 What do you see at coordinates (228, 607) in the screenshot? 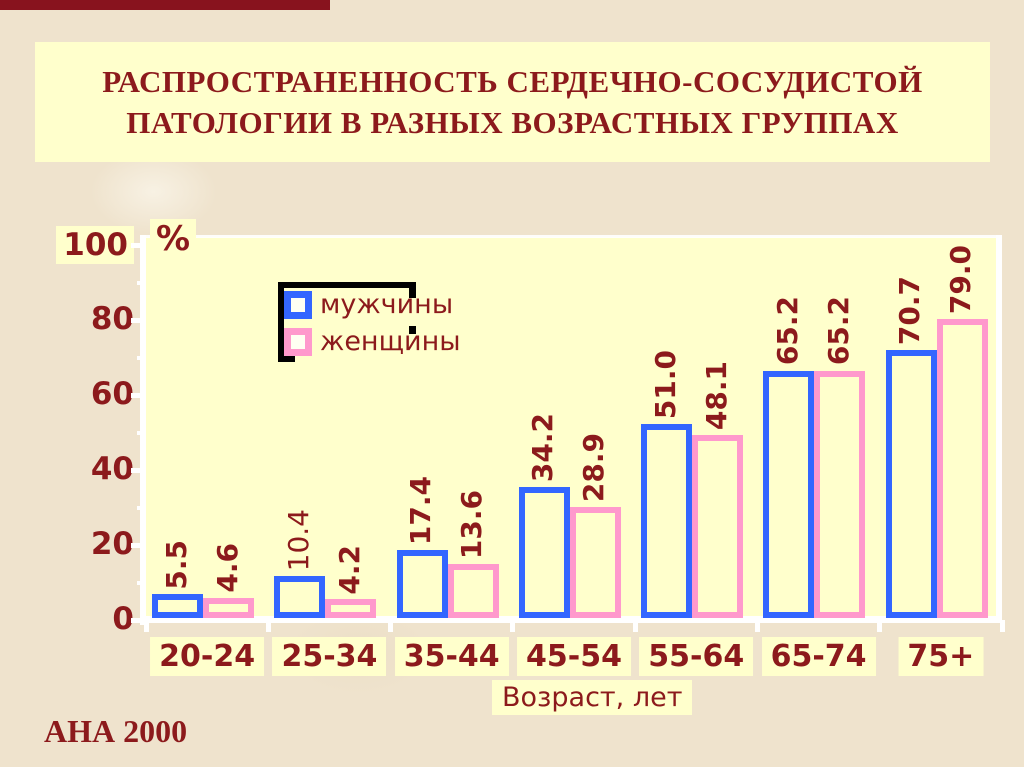
I see `bar-s1-g0` at bounding box center [228, 607].